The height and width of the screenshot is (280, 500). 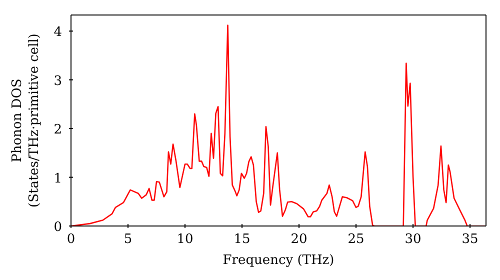 What do you see at coordinates (185, 239) in the screenshot?
I see `x-tick-label: 10` at bounding box center [185, 239].